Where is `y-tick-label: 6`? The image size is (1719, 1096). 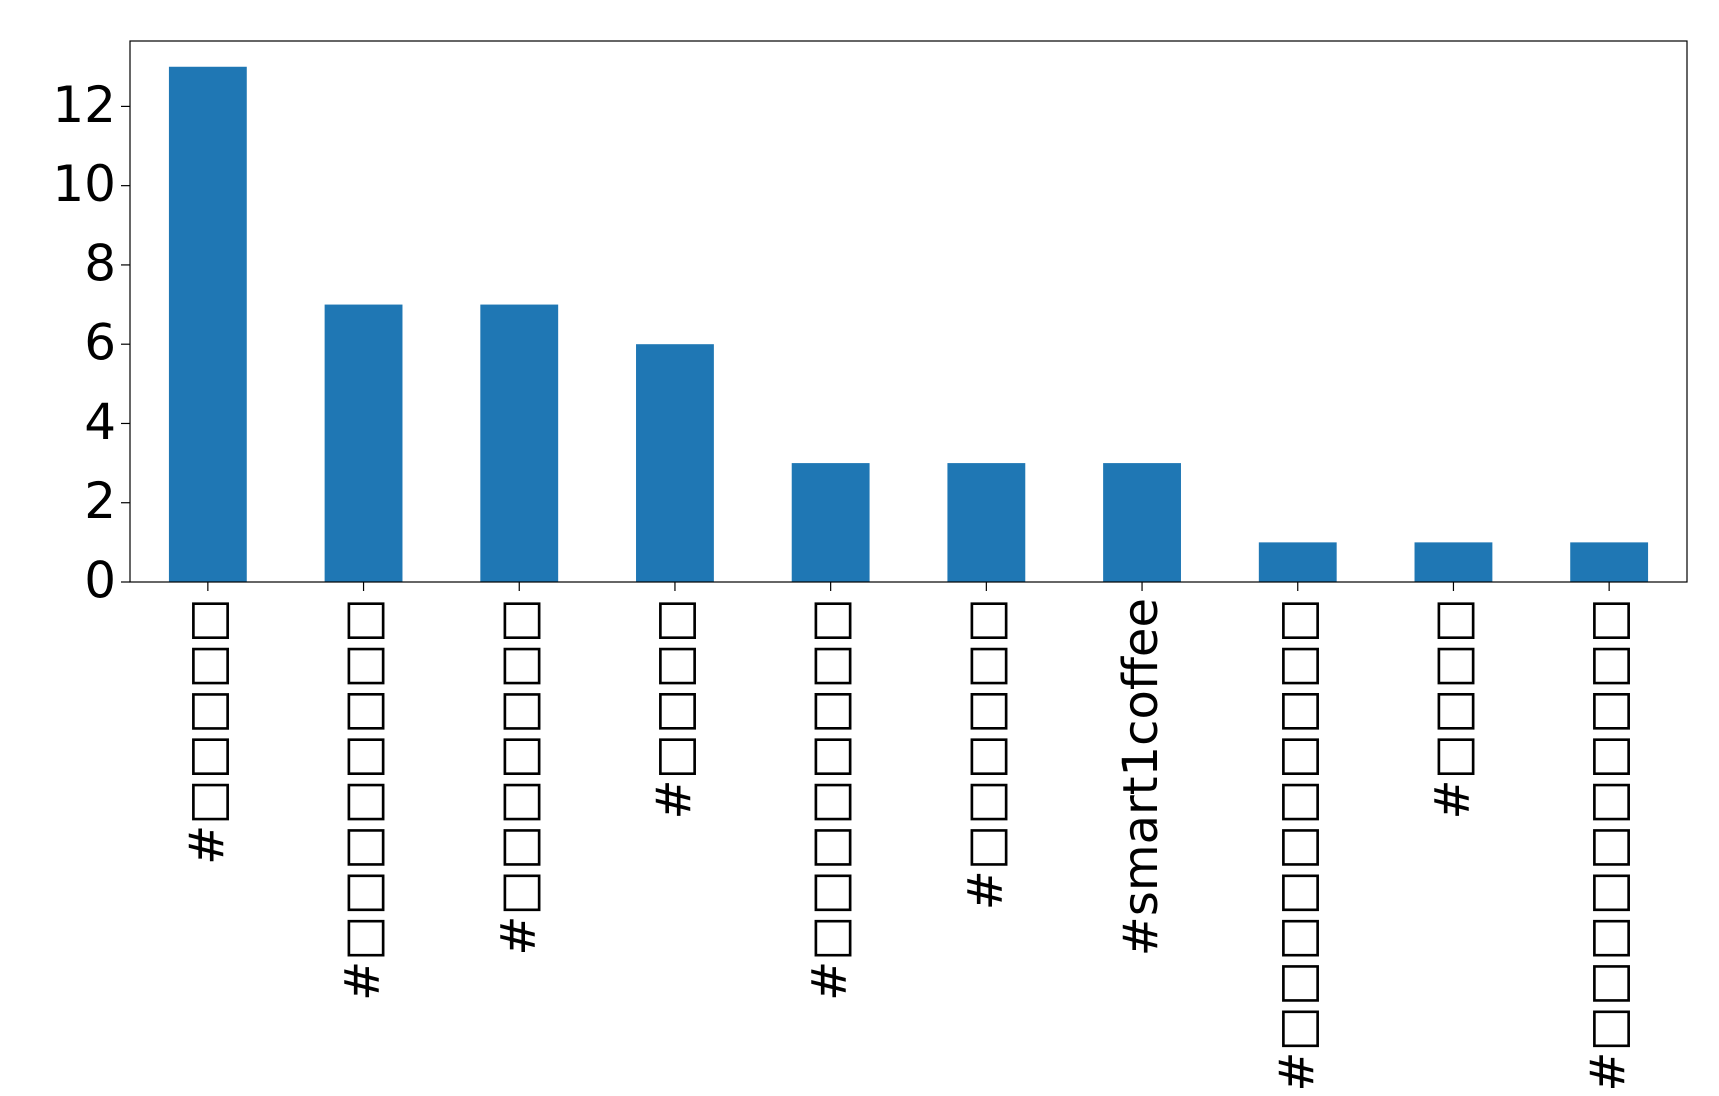
y-tick-label: 6 is located at coordinates (100, 343).